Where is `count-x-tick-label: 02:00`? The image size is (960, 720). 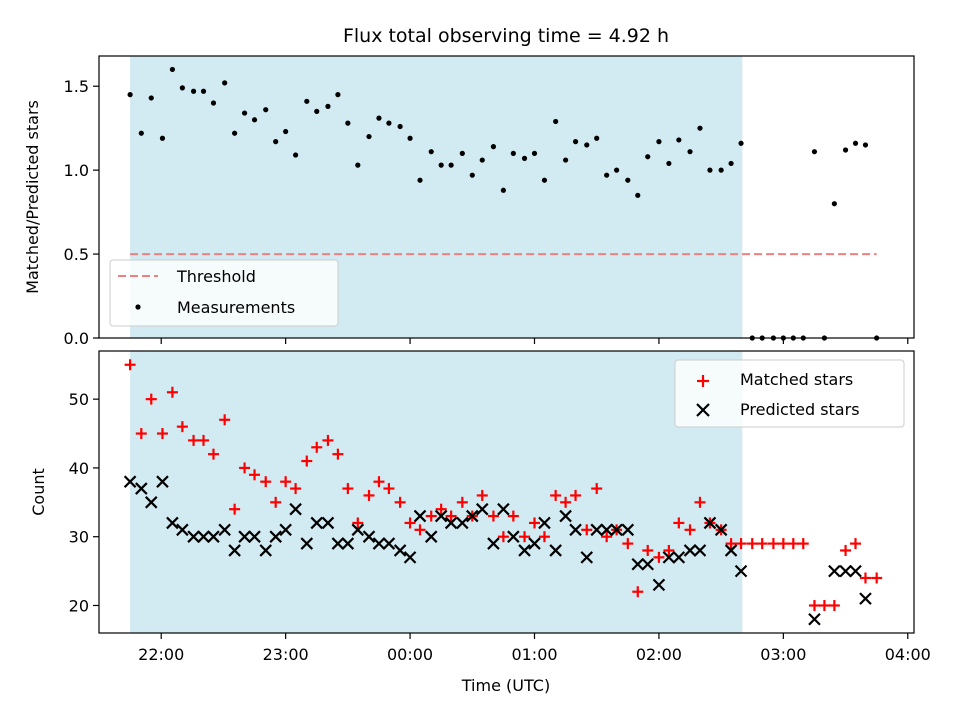 count-x-tick-label: 02:00 is located at coordinates (659, 654).